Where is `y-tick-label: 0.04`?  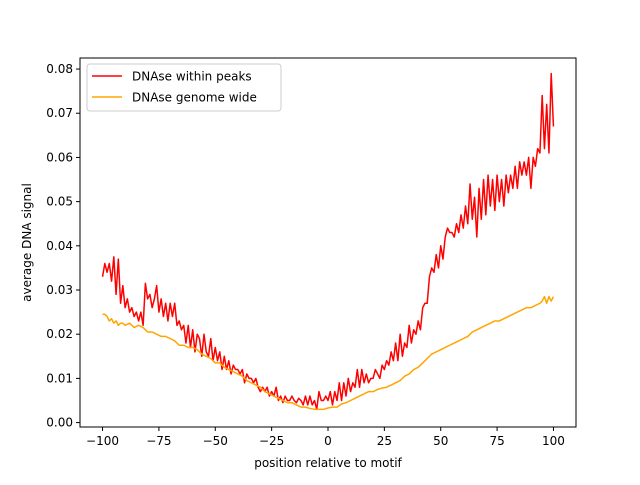
y-tick-label: 0.04 is located at coordinates (59, 246).